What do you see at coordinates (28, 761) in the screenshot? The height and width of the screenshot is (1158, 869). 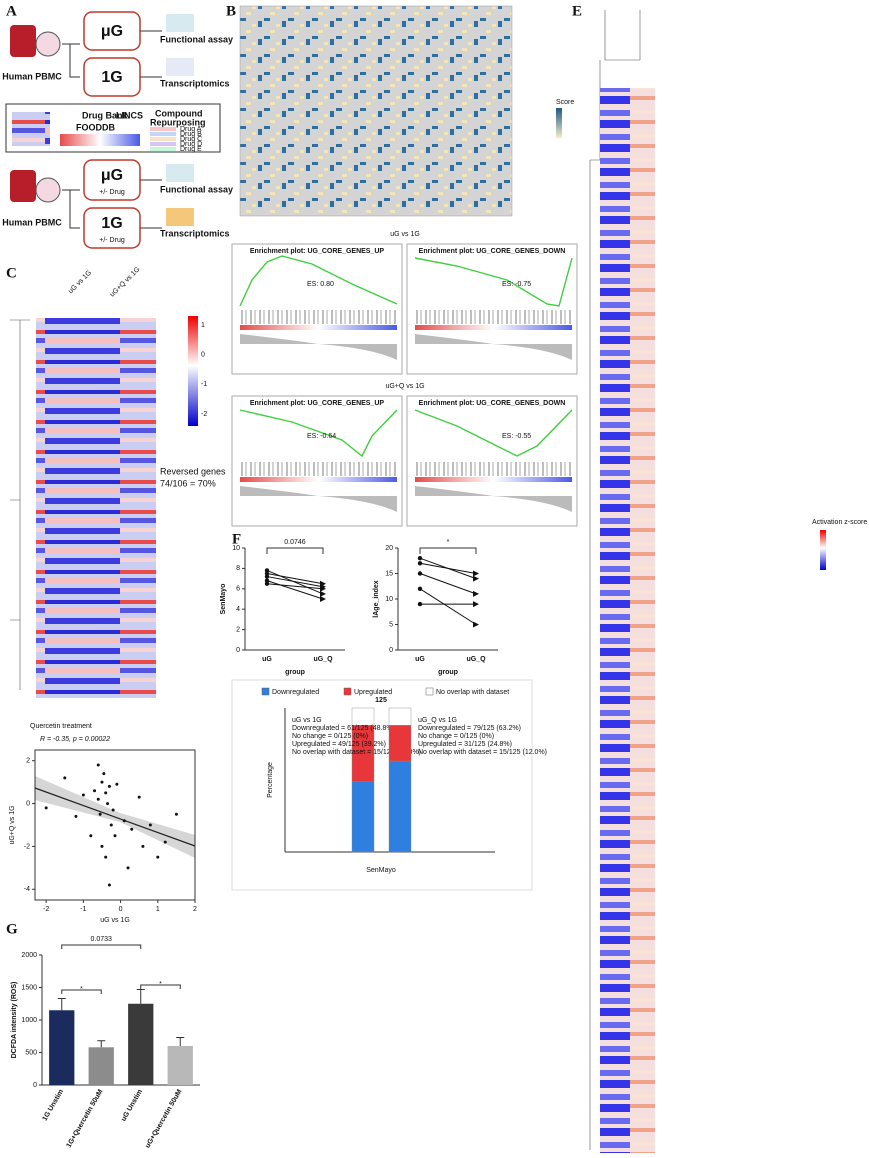 I see `y-tick-label: 2` at bounding box center [28, 761].